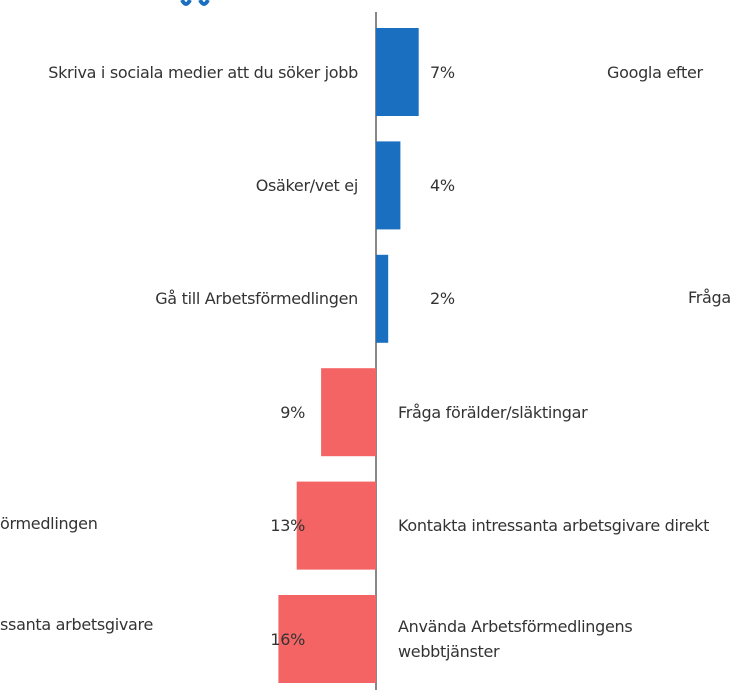  Describe the element at coordinates (655, 72) in the screenshot. I see `cropped-label: Googla efter` at that location.